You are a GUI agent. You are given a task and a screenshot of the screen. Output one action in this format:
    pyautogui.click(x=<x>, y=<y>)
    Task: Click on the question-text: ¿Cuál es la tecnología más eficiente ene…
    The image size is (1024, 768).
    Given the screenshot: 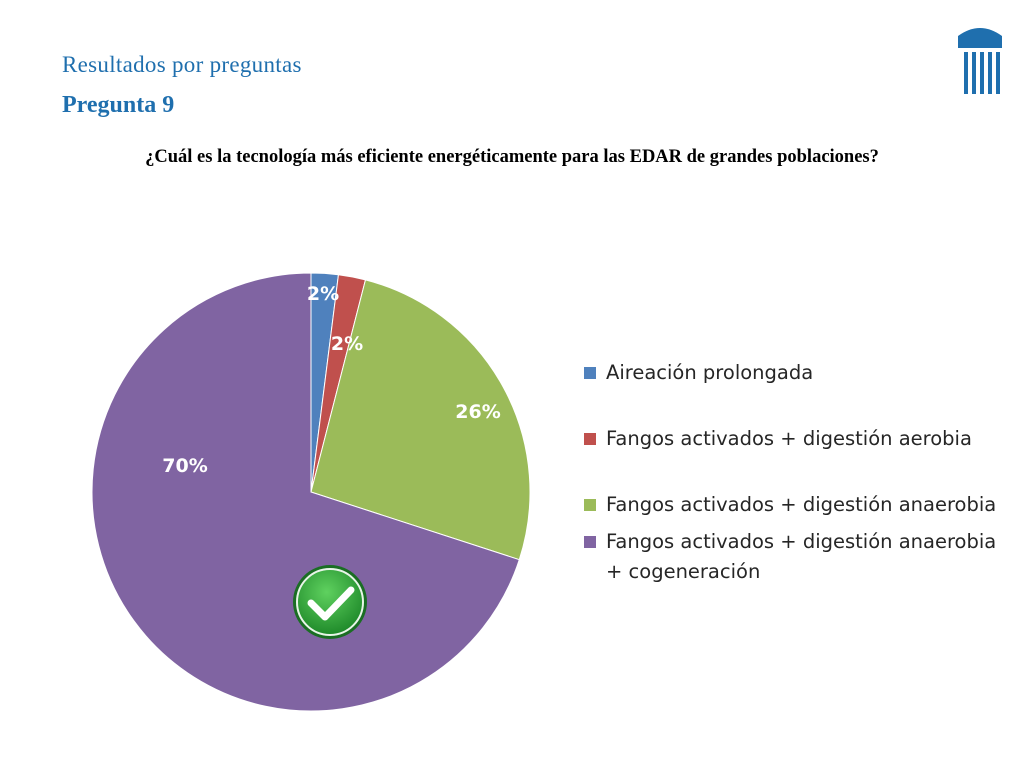 What is the action you would take?
    pyautogui.click(x=512, y=157)
    